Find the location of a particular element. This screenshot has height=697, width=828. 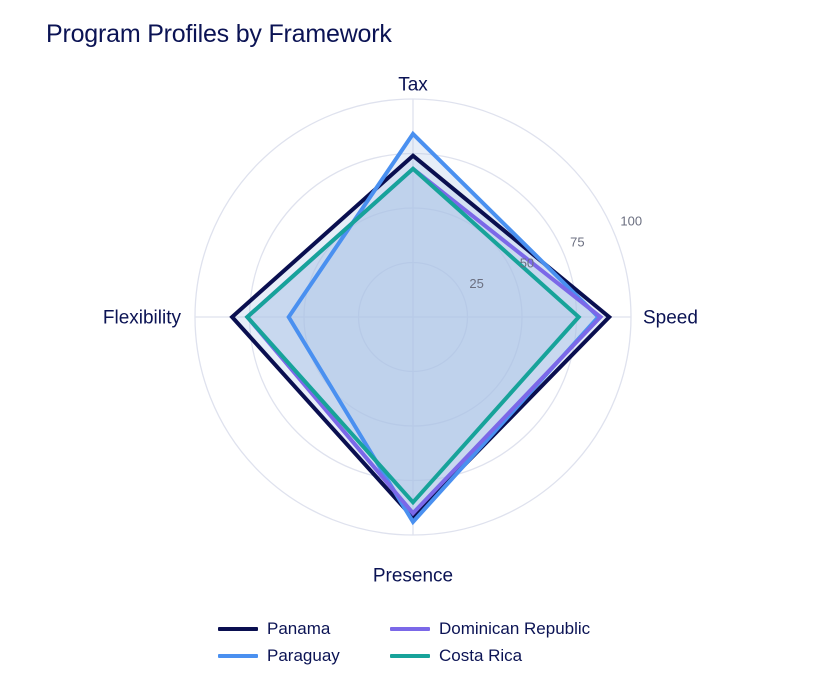

axis-label-speed: Speed is located at coordinates (670, 318).